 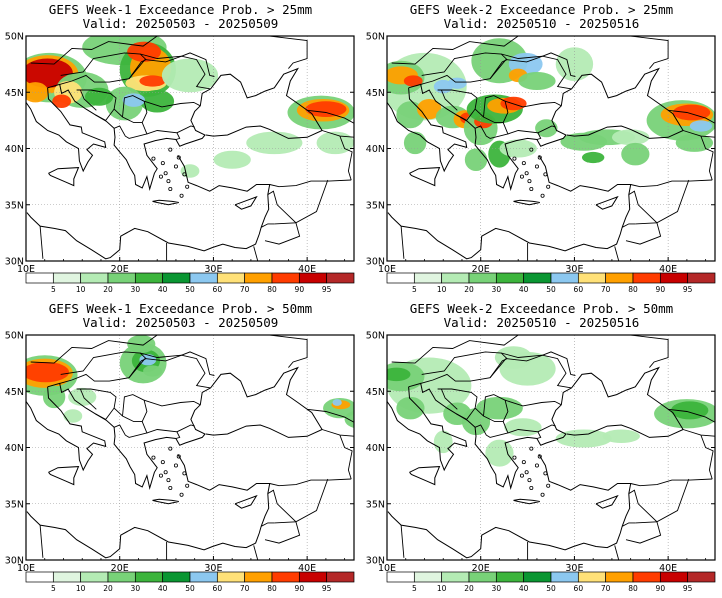 I want to click on colorbar-label: 95, so click(x=327, y=289).